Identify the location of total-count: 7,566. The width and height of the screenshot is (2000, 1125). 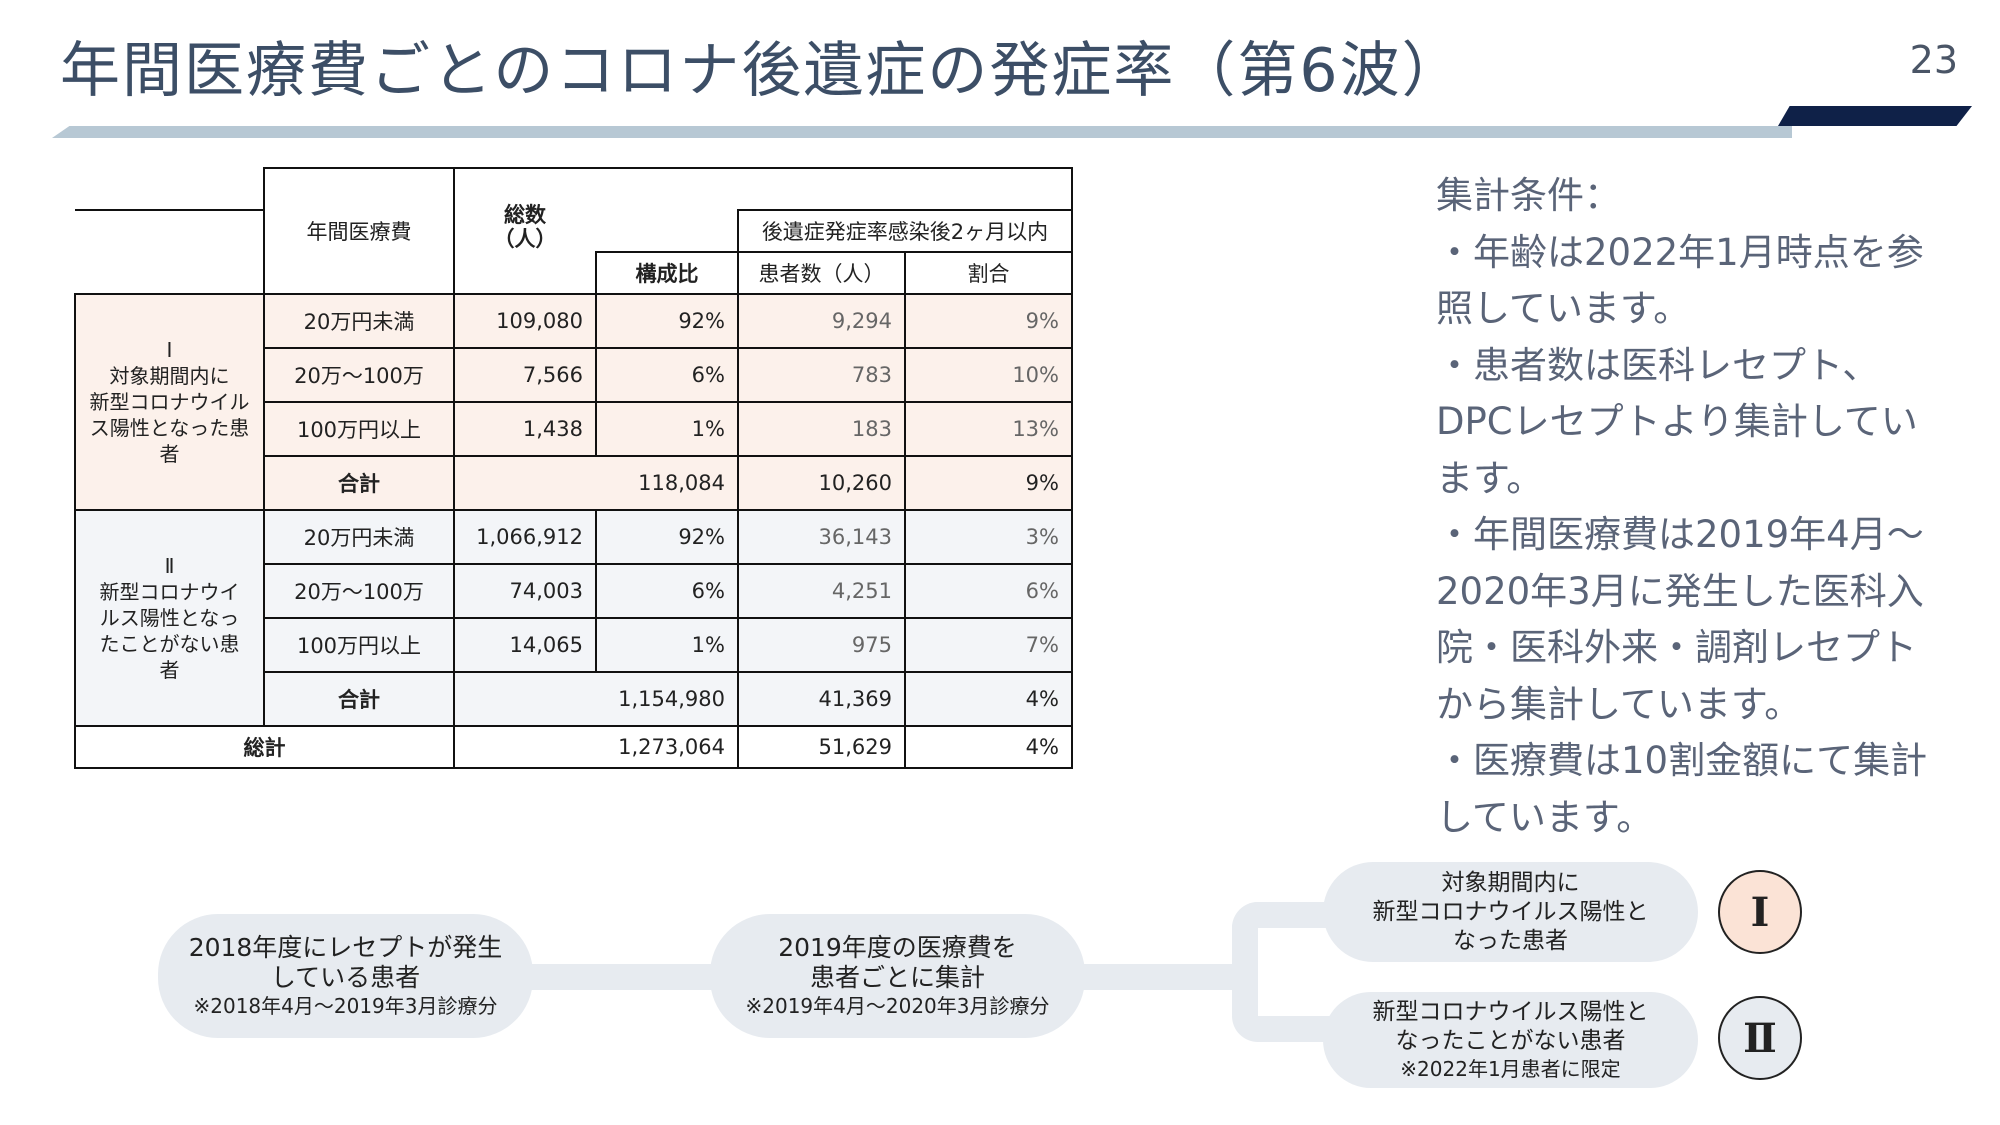
(525, 375).